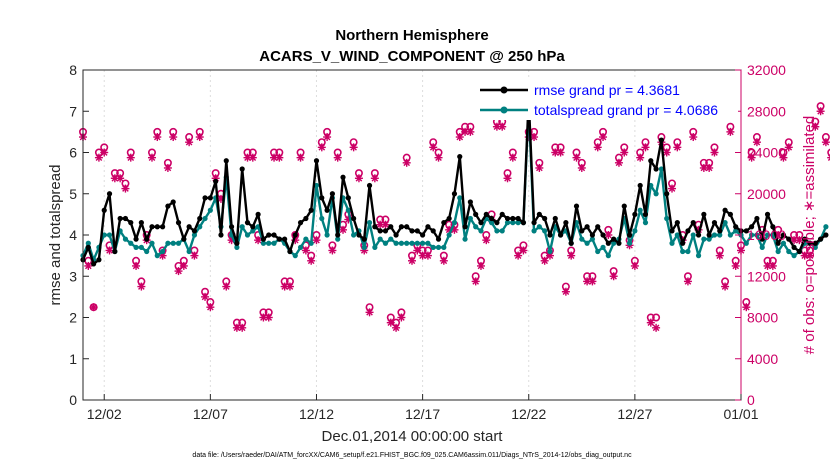 This screenshot has height=470, width=830. Describe the element at coordinates (751, 400) in the screenshot. I see `y-tick-label-right: 0` at that location.